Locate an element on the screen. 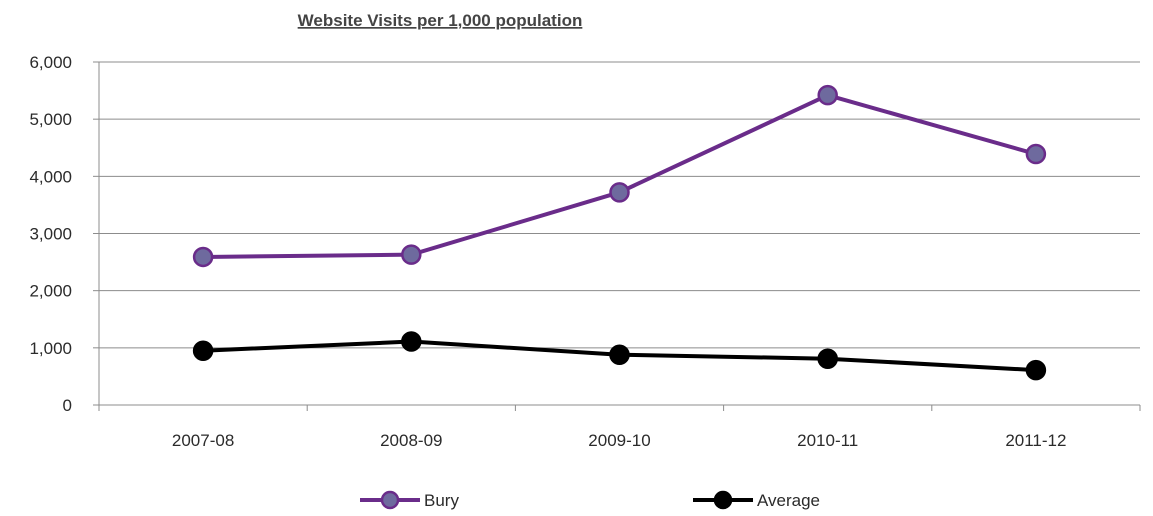  legend: Bury Average is located at coordinates (590, 500).